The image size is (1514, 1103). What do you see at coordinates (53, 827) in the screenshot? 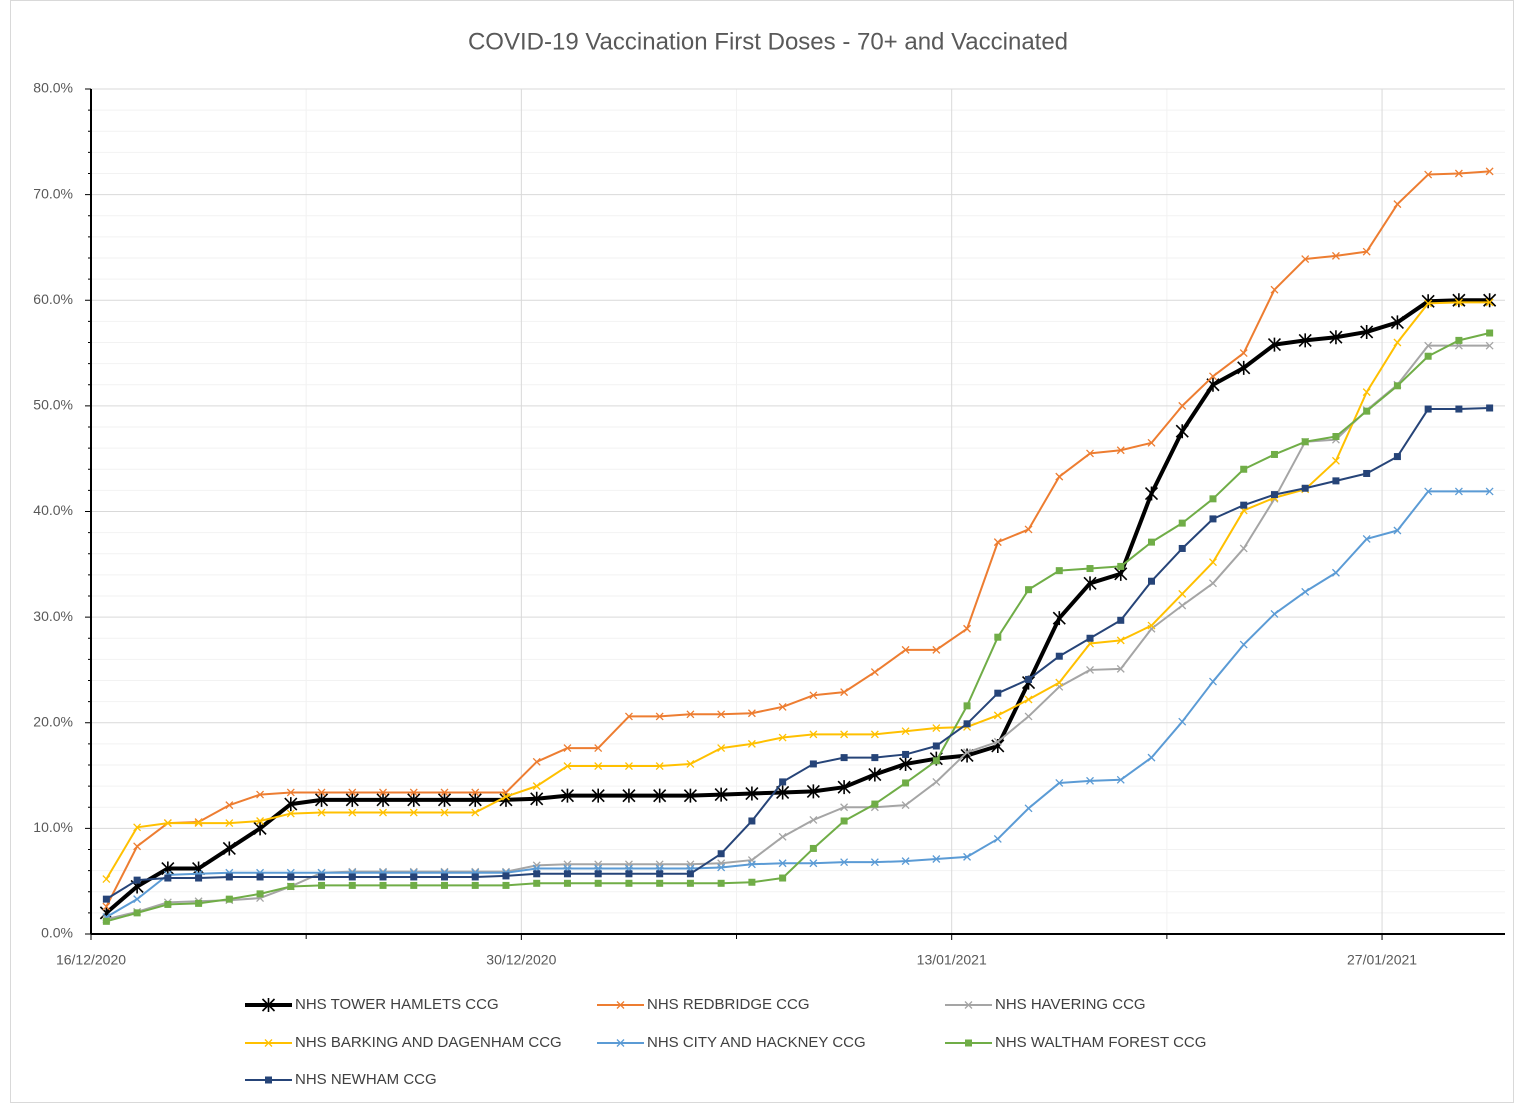
I see `y-tick-label: 10.0%` at bounding box center [53, 827].